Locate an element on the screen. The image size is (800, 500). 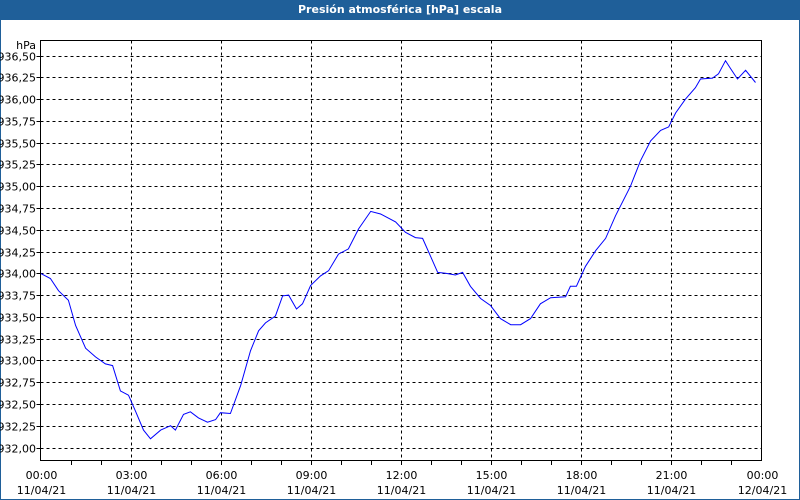
y-tick-label: 933,50 is located at coordinates (18, 318).